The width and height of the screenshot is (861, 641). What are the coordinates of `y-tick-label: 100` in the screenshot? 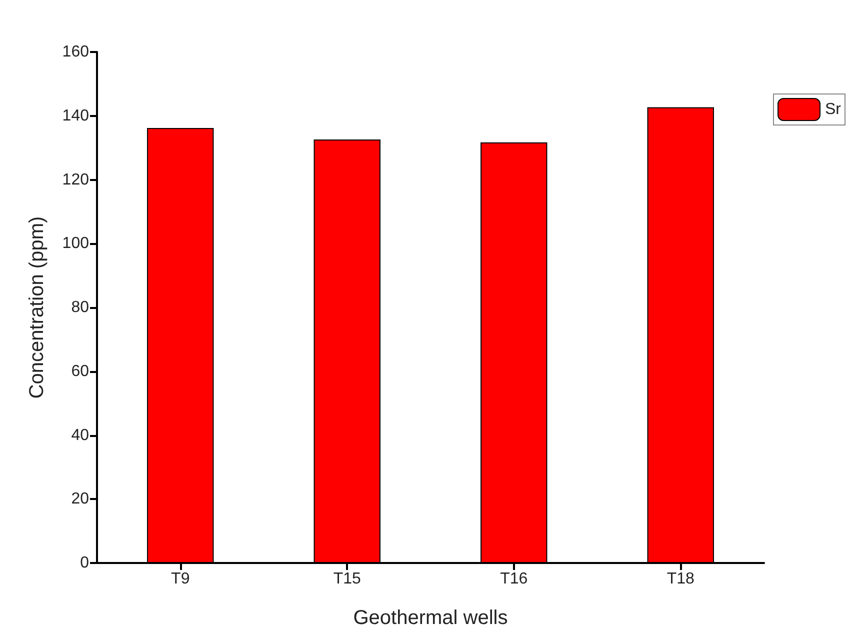 It's located at (76, 243).